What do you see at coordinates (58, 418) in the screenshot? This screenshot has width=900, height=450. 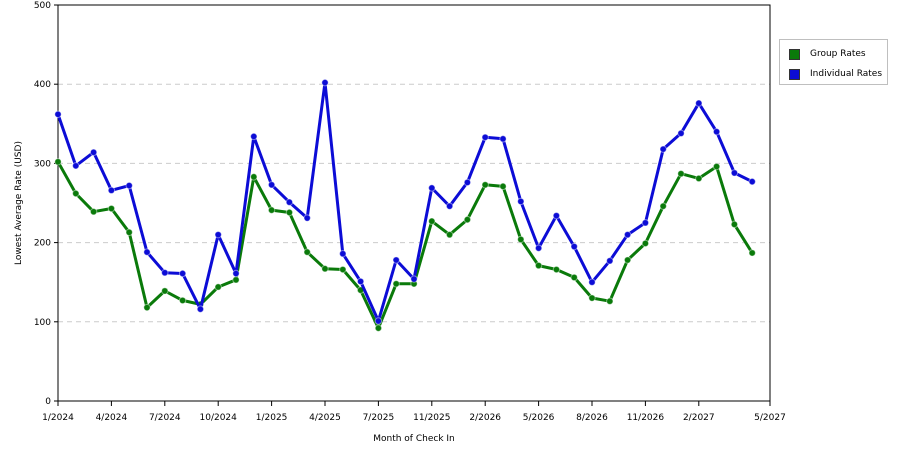 I see `x-tick-label: 1/2024` at bounding box center [58, 418].